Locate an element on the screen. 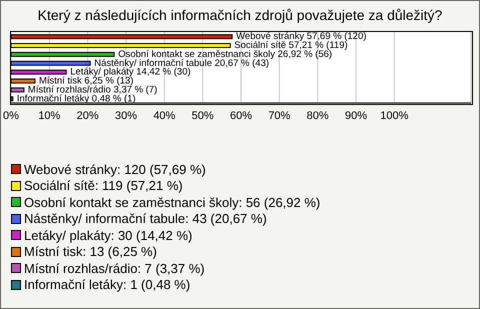 The width and height of the screenshot is (480, 309). legend-label: Webové stránky: 120 (57,69 %) is located at coordinates (115, 169).